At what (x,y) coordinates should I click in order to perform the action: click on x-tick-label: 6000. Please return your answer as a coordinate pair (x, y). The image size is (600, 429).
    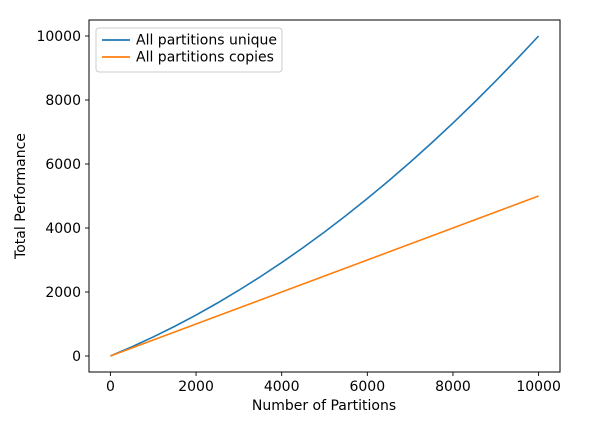
    Looking at the image, I should click on (367, 387).